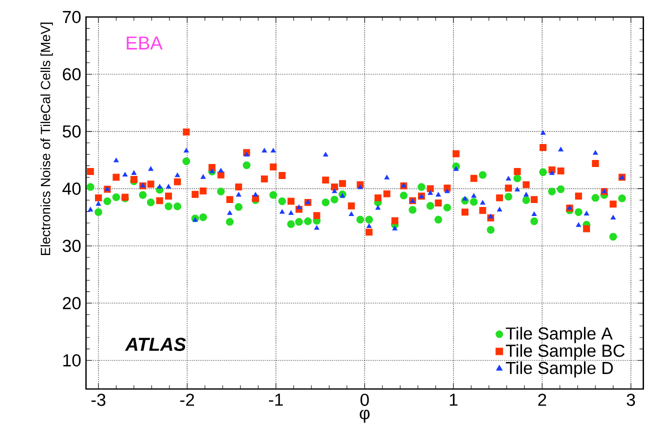  What do you see at coordinates (454, 400) in the screenshot?
I see `x-tick-label: 1` at bounding box center [454, 400].